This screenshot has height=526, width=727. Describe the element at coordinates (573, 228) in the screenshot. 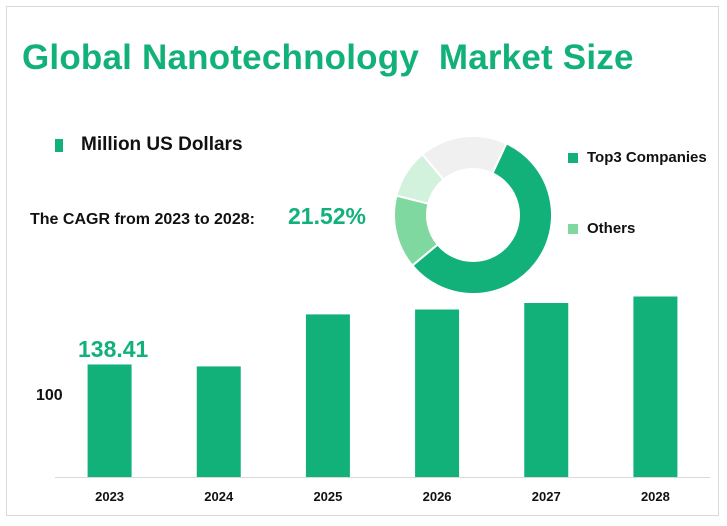

I see `legend-swatch-others` at that location.